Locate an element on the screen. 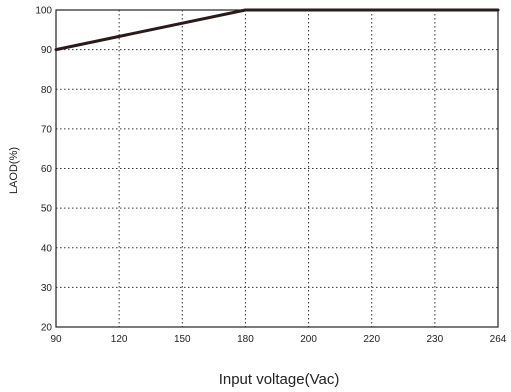  x-tick-label: 150 is located at coordinates (182, 339).